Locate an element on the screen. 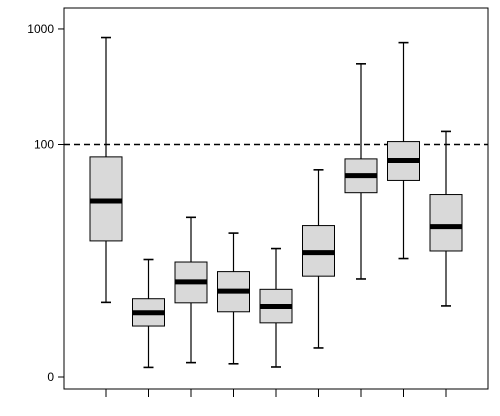 This screenshot has height=416, width=500. y-tick-label: 100 is located at coordinates (44, 144).